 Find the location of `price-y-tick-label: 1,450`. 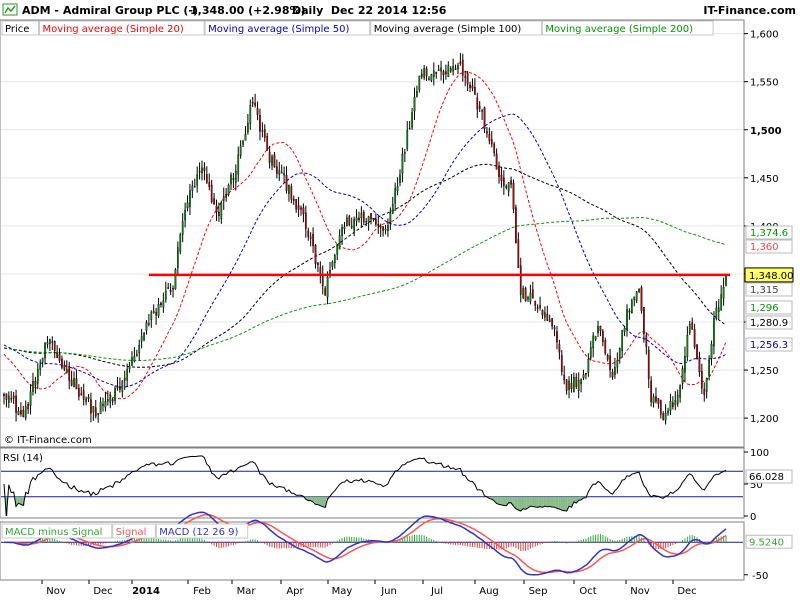

price-y-tick-label: 1,450 is located at coordinates (764, 179).